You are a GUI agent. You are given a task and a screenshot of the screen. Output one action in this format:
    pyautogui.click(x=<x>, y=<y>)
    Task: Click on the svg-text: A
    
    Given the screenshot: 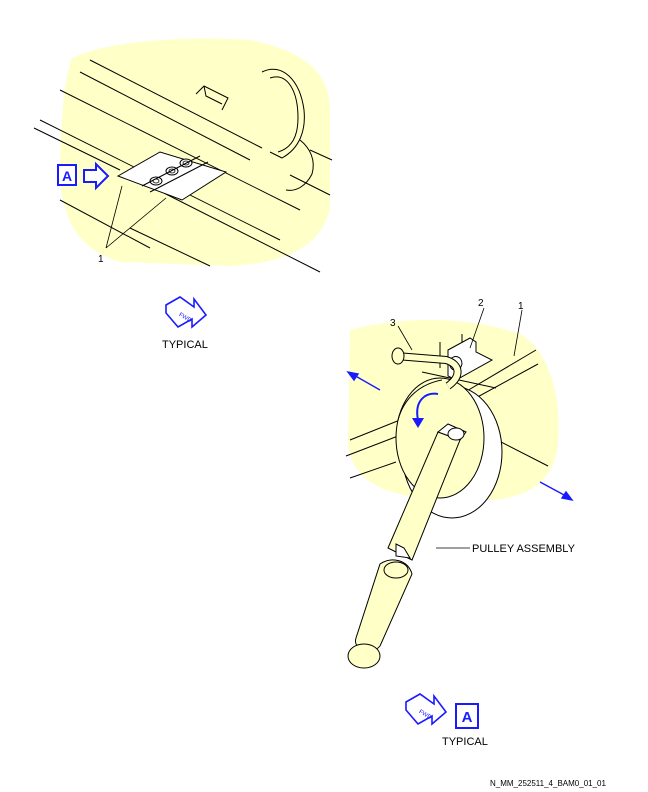 What is the action you would take?
    pyautogui.click(x=467, y=717)
    